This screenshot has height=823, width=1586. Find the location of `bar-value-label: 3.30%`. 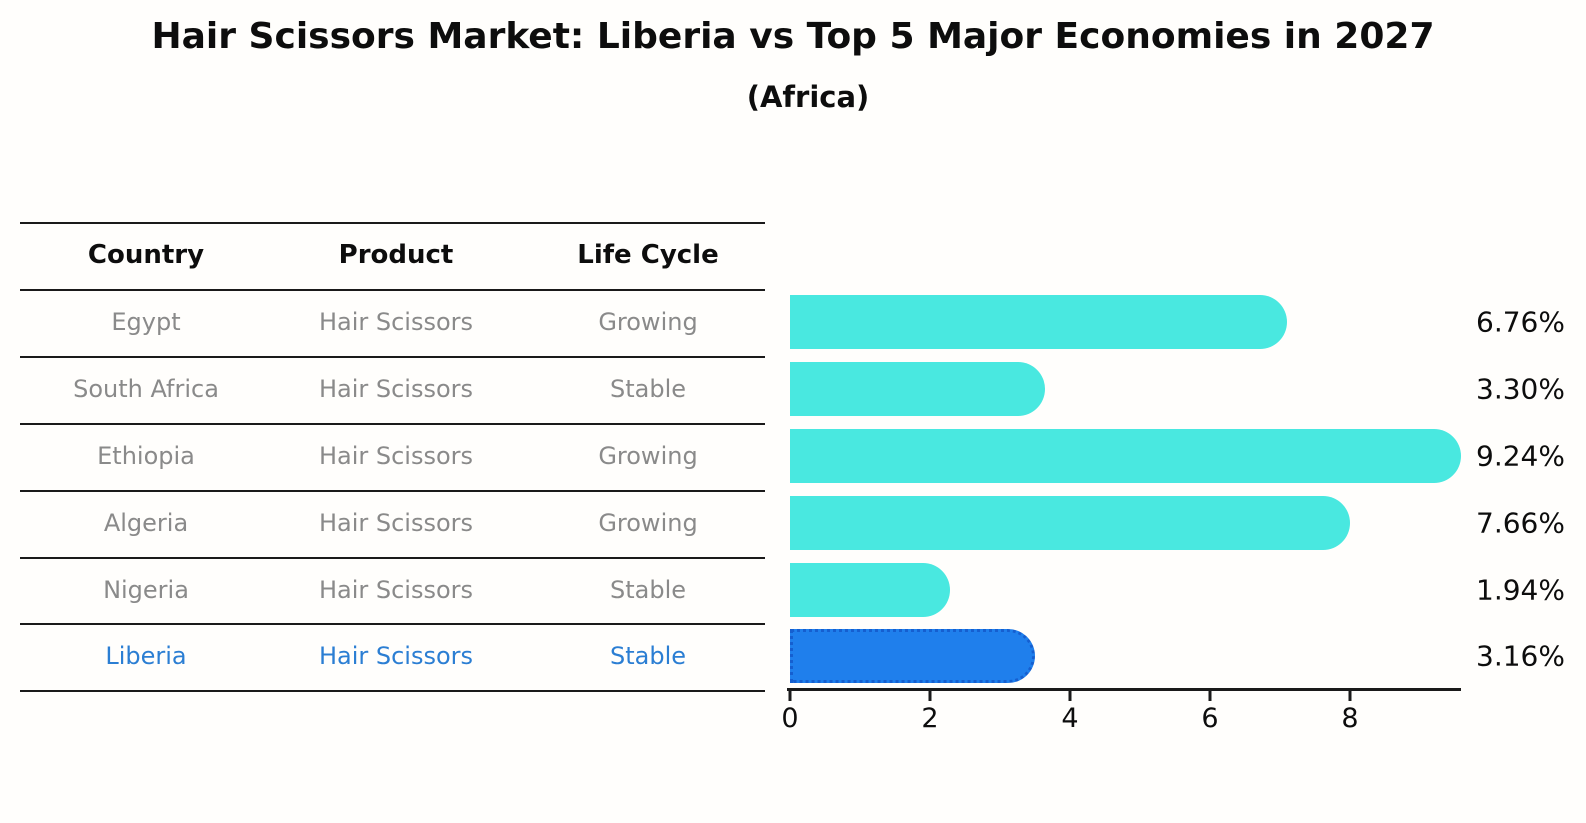

bar-value-label: 3.30% is located at coordinates (1520, 389).